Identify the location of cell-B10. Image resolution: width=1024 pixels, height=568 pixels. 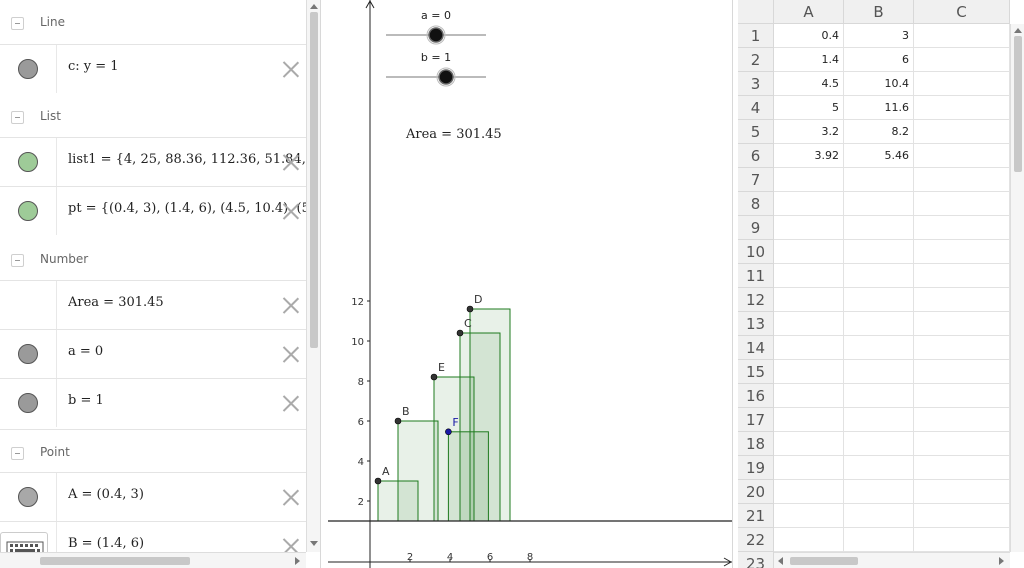
(879, 252).